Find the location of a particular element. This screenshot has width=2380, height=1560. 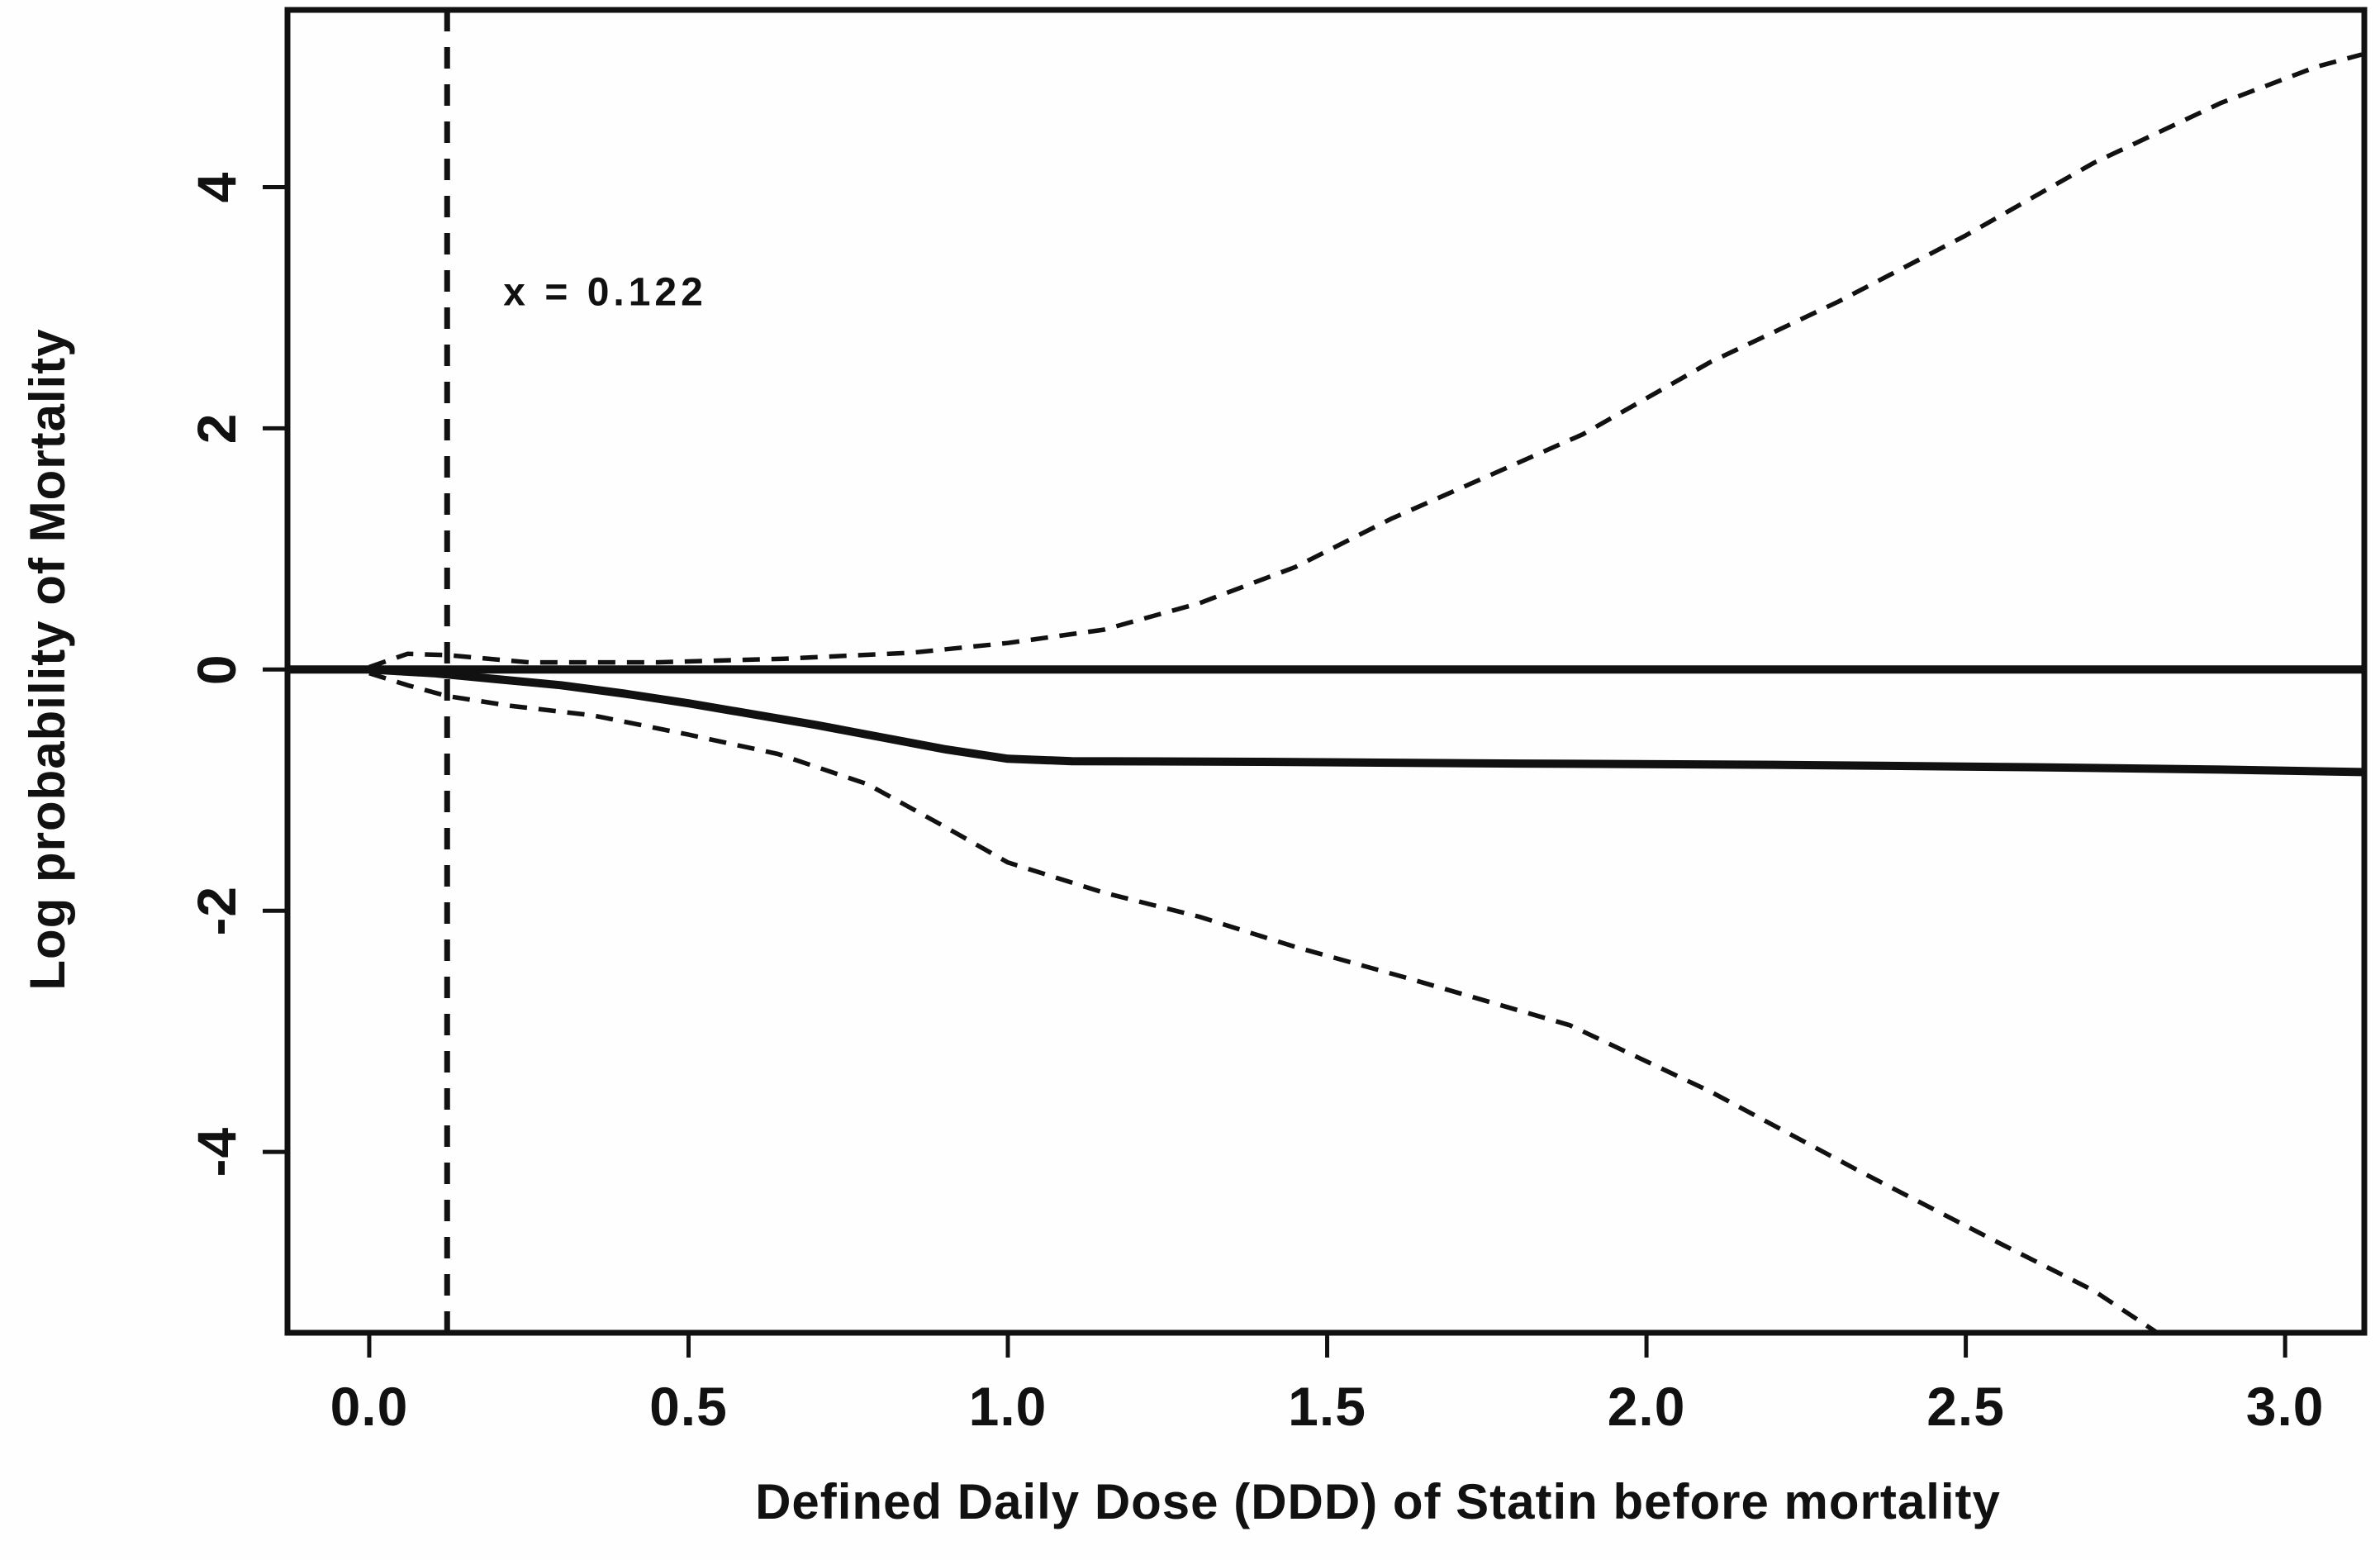

annotation-x-threshold: x = 0.122 is located at coordinates (605, 293).